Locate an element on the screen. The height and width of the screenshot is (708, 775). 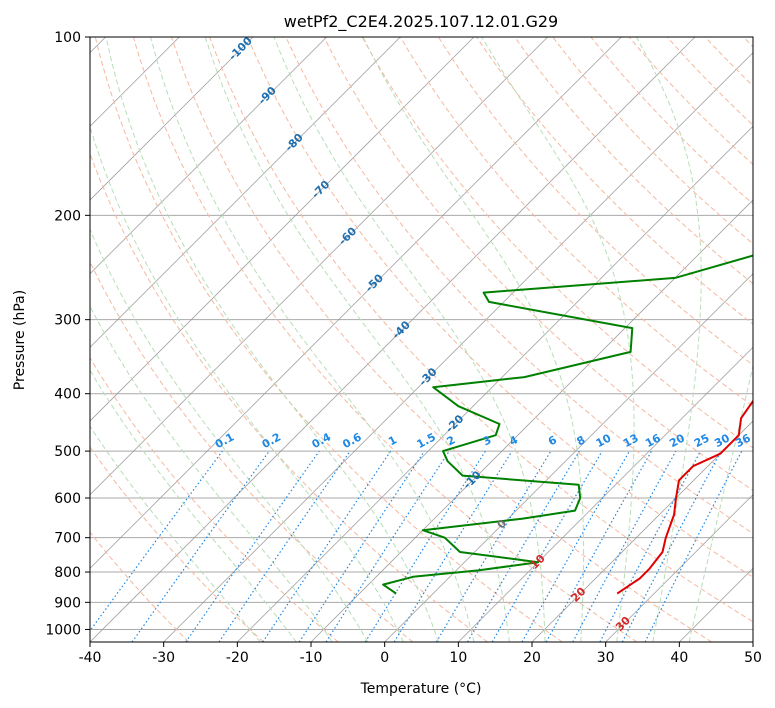
y-tick-label: 200 is located at coordinates (67, 216).